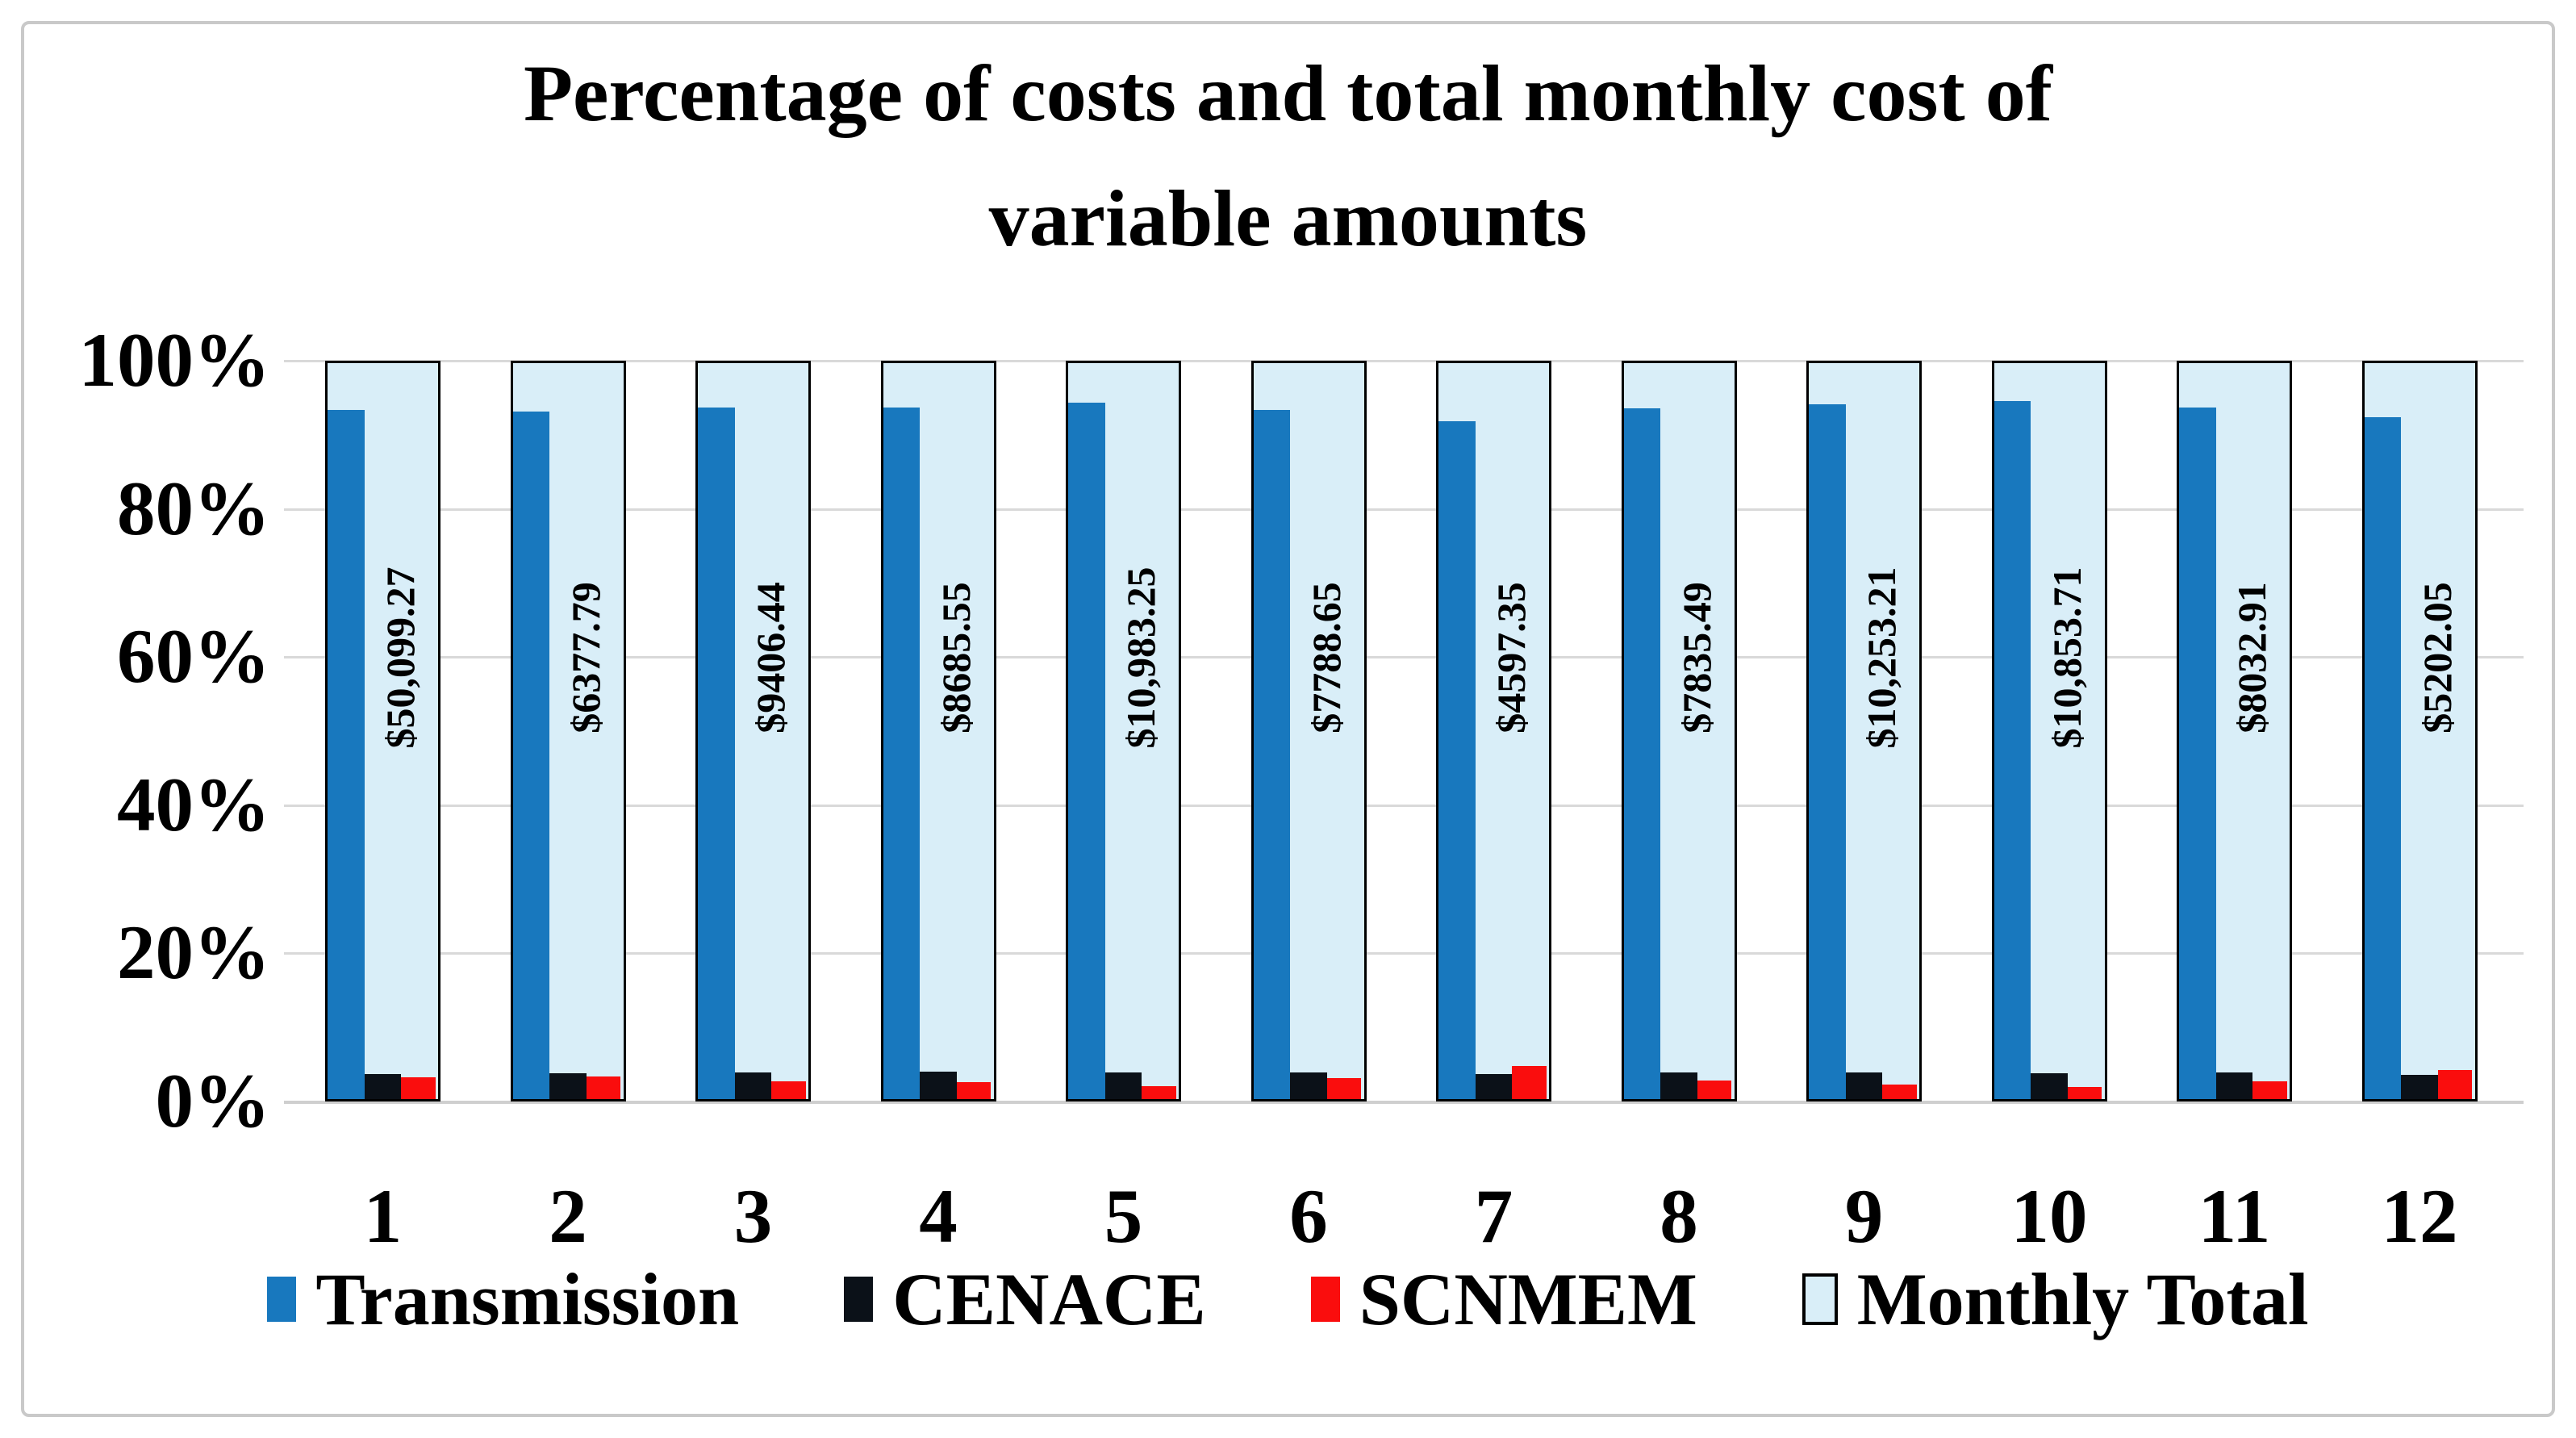 The width and height of the screenshot is (2576, 1438). Describe the element at coordinates (1308, 1216) in the screenshot. I see `x-axis-tick-label: 6` at that location.